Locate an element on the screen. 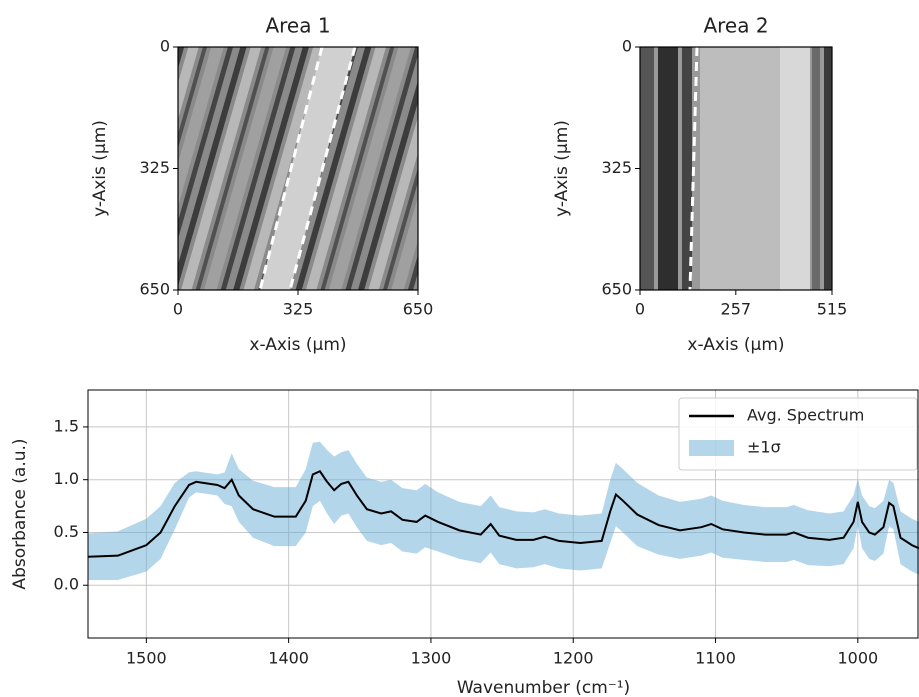 The image size is (919, 697). avg-line is located at coordinates (503, 514).